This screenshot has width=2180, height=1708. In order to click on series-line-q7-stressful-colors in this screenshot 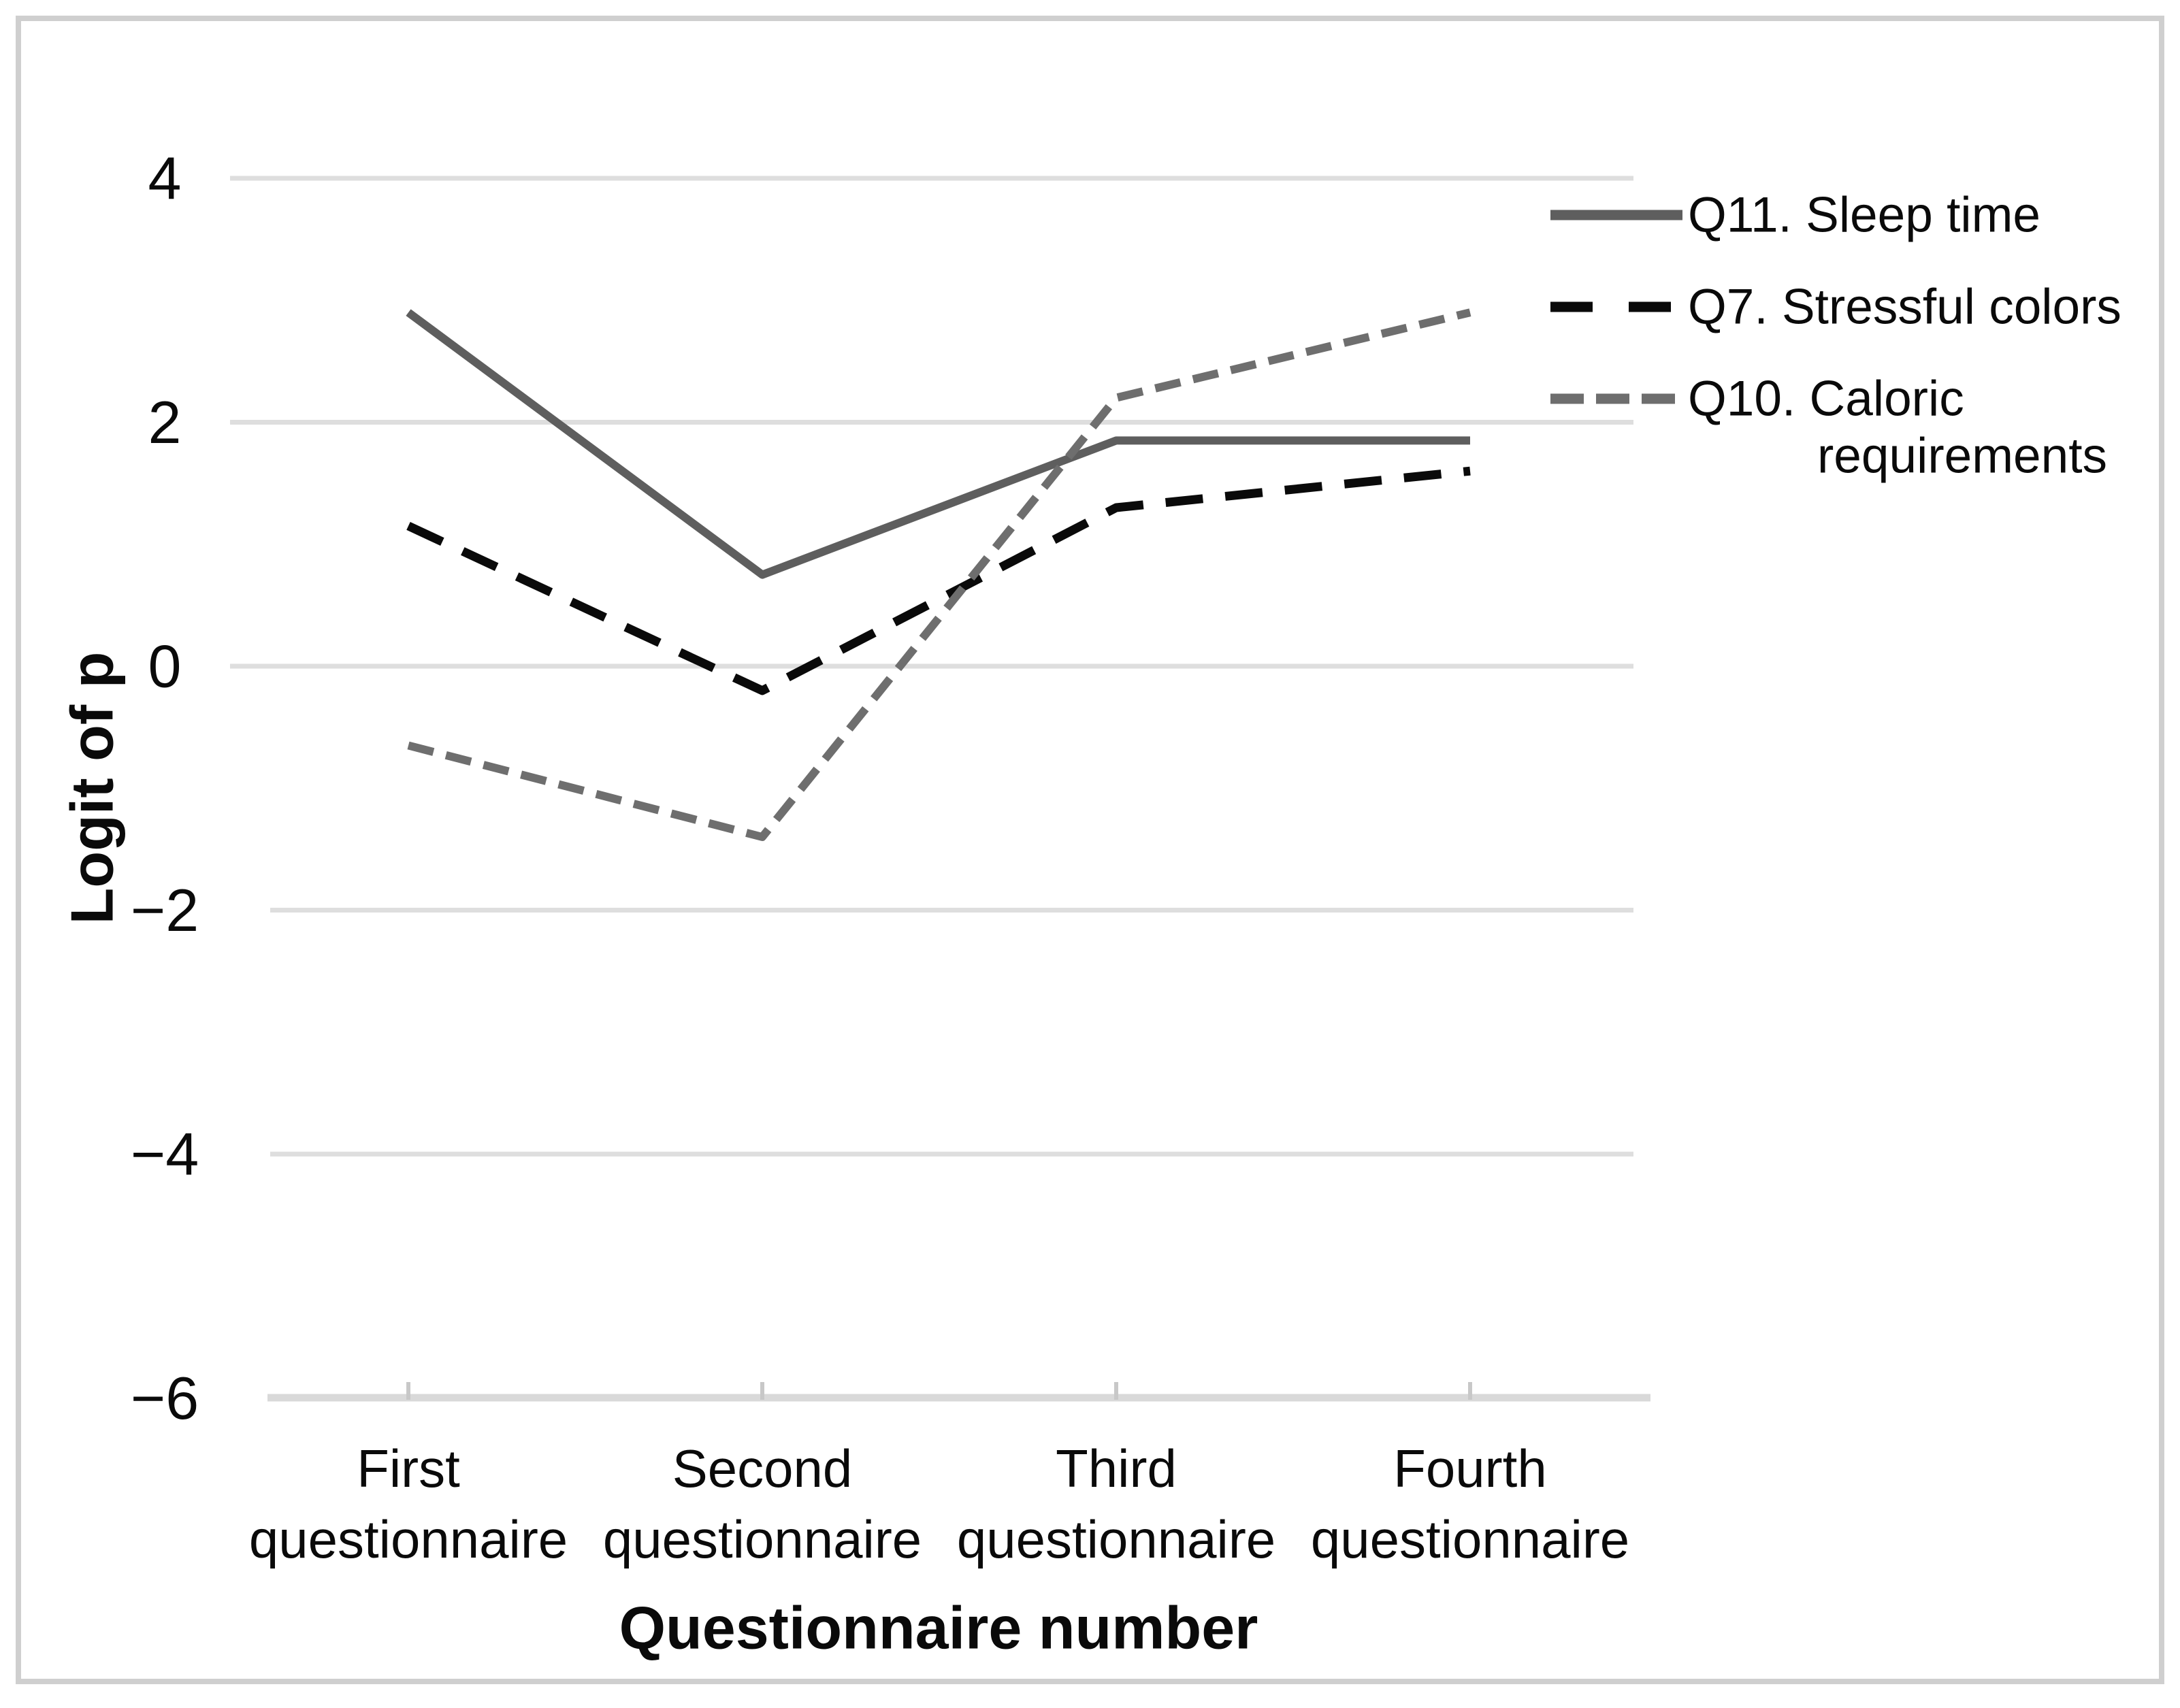, I will do `click(938, 580)`.